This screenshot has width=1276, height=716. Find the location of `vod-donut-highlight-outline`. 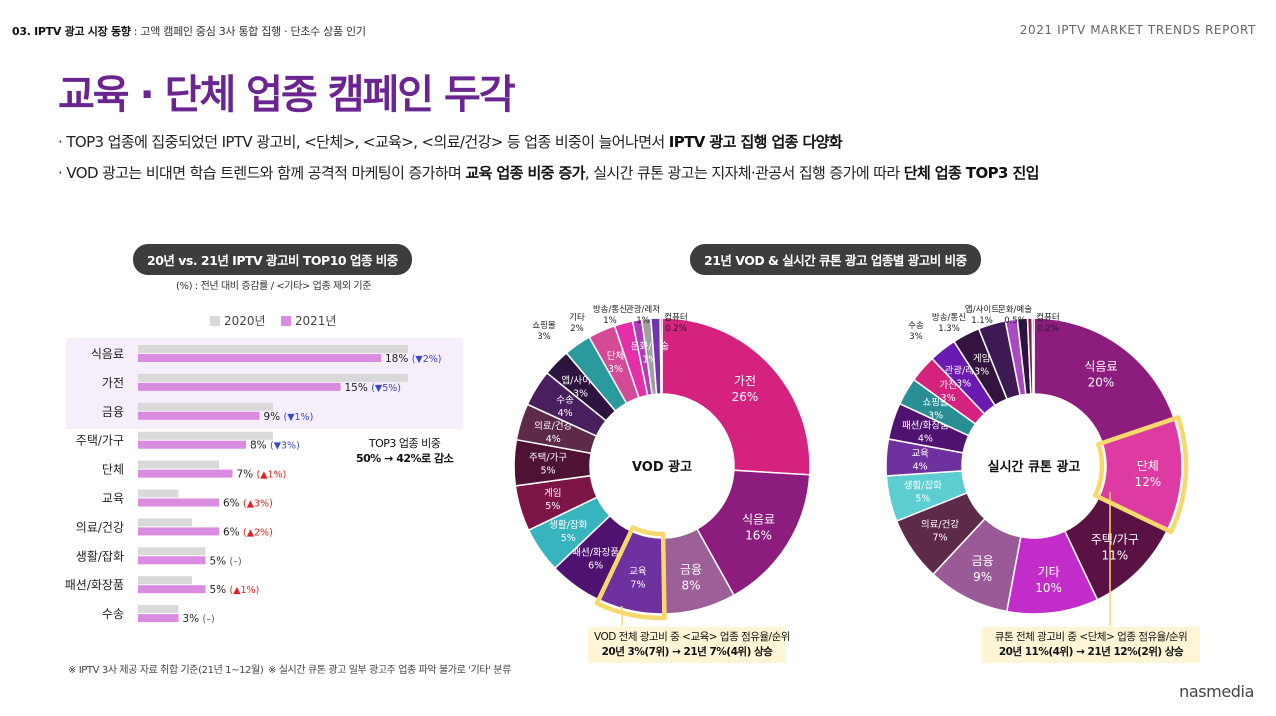

vod-donut-highlight-outline is located at coordinates (630, 573).